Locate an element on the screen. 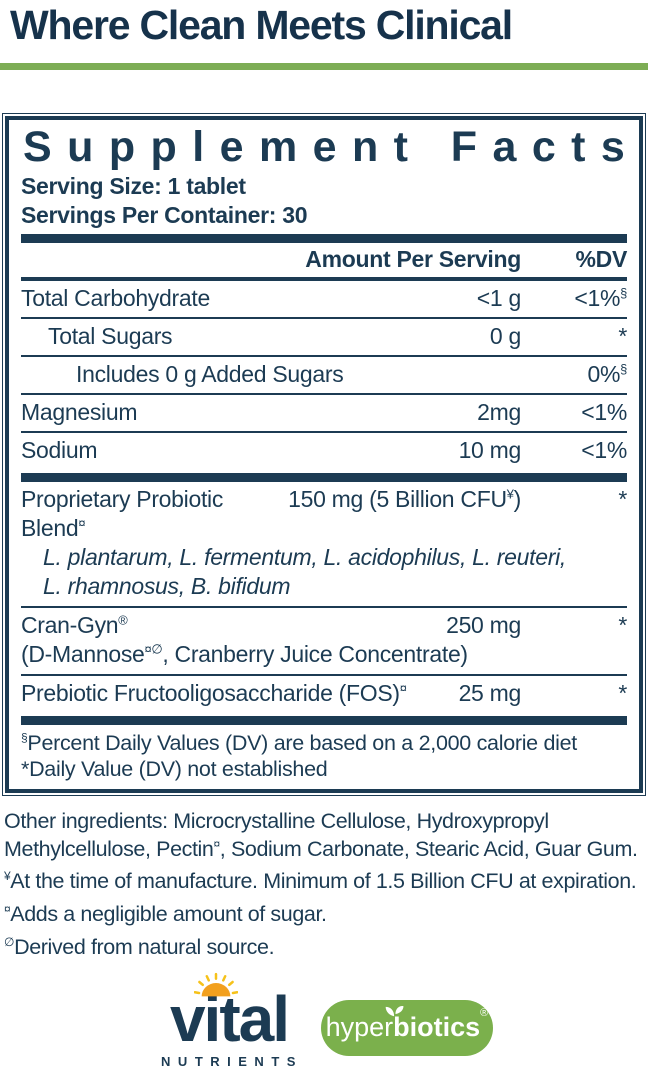 Image resolution: width=648 pixels, height=1069 pixels. brand-logos: vital NUTRIENTS hyperbiotics® is located at coordinates (324, 1020).